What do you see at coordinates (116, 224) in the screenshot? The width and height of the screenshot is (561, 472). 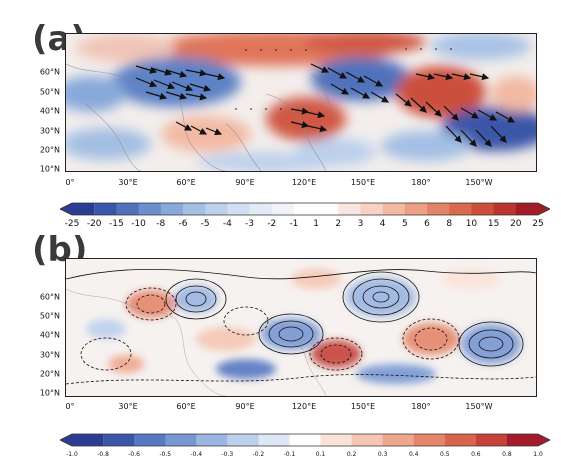 I see `colorbar-tick-label: -15` at bounding box center [116, 224].